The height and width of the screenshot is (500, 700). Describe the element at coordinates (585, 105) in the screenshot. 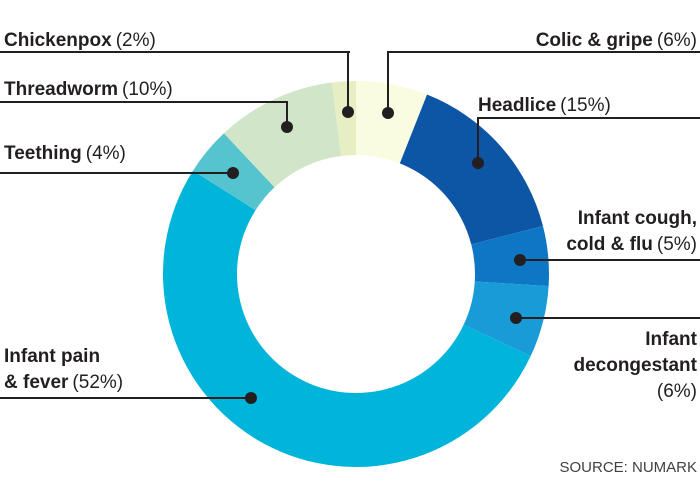

I see `label-headlice-pct: (15%)` at that location.